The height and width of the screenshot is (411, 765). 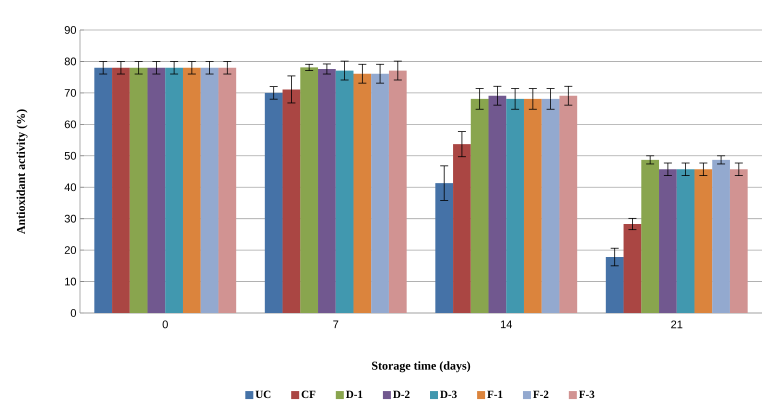 I want to click on y-tick-label: 50, so click(x=70, y=156).